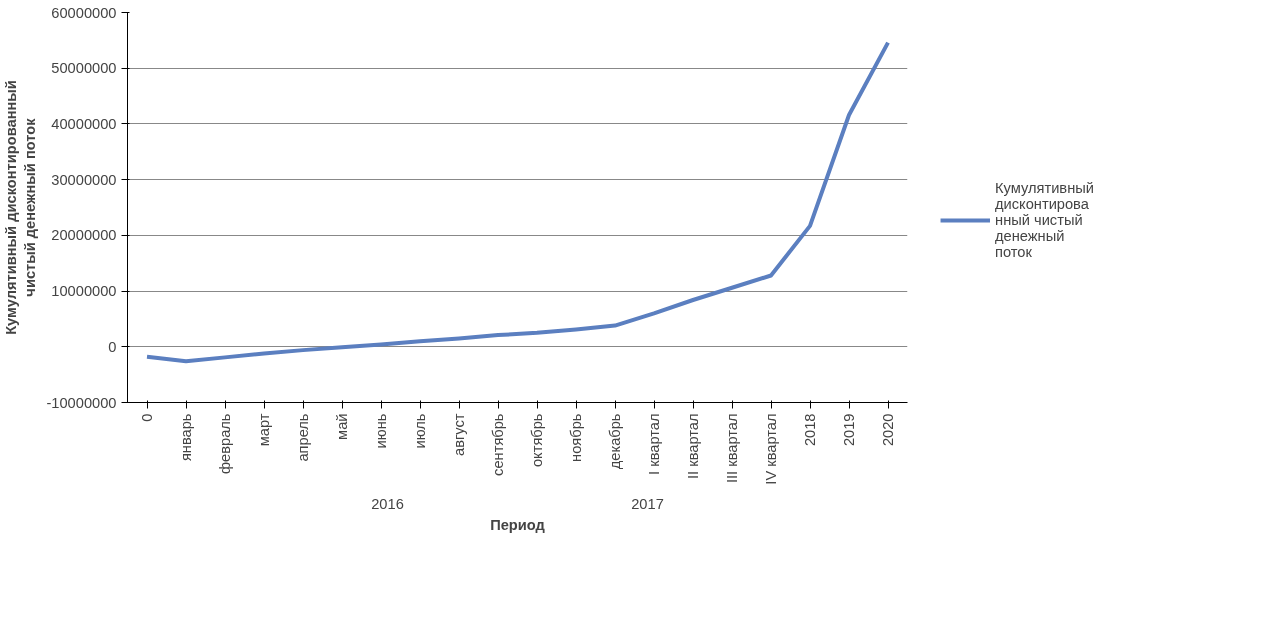  I want to click on y-tick-label: 20000000, so click(84, 235).